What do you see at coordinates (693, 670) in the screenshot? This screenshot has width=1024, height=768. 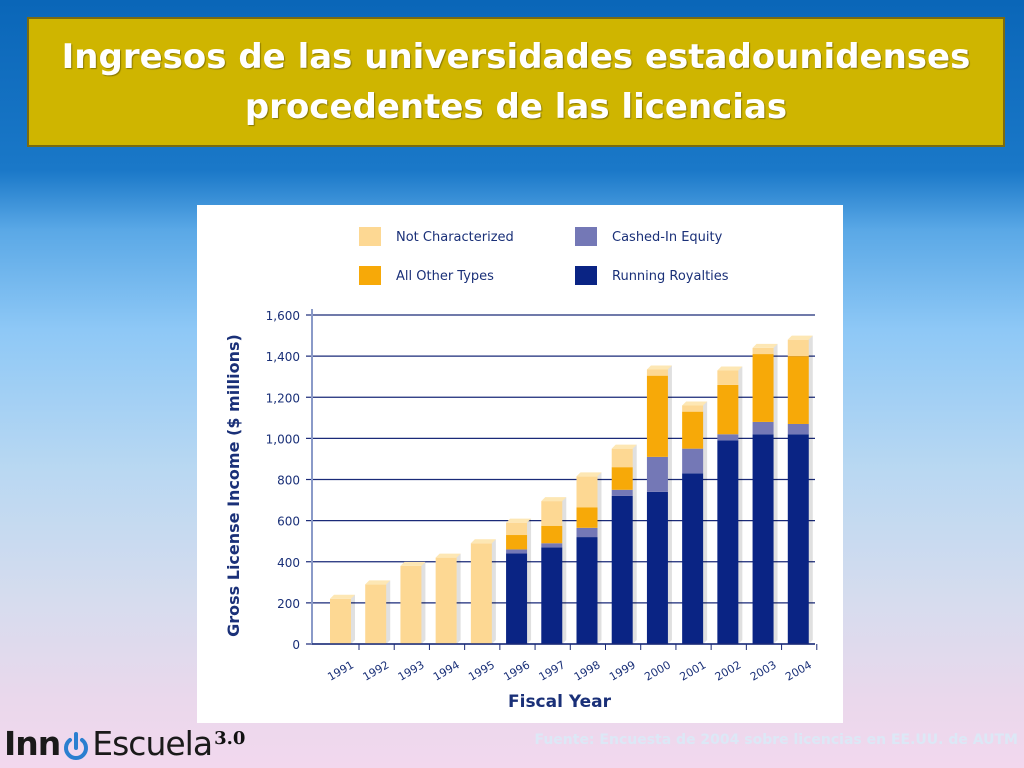 I see `x-tick-label: 2001` at bounding box center [693, 670].